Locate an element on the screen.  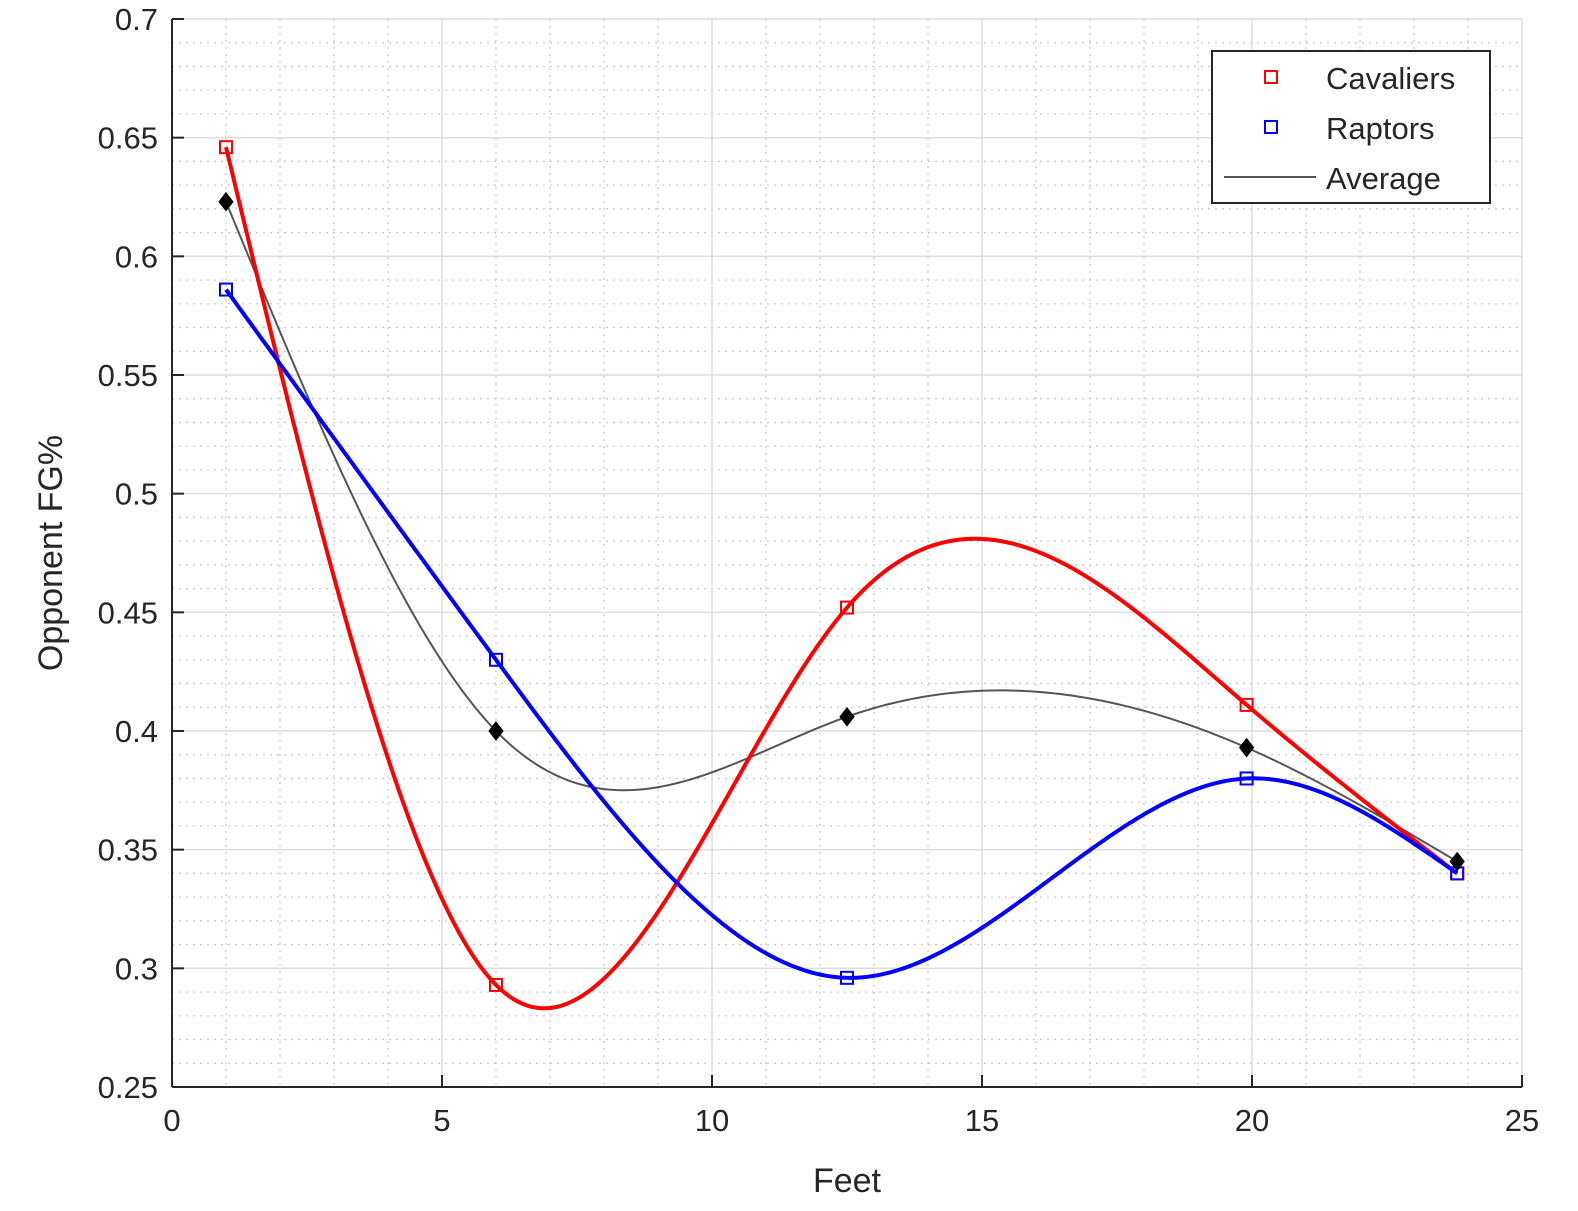
legend: Cavaliers Raptors Average is located at coordinates (1351, 127).